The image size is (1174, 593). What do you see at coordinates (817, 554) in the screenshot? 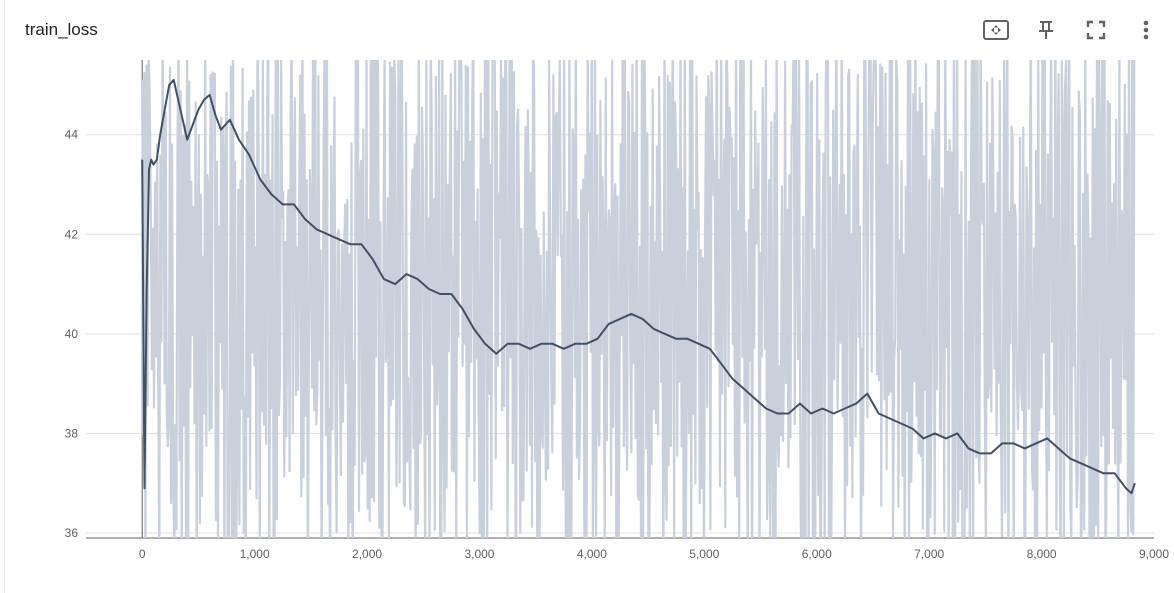
I see `x-tick-label: 6,000` at bounding box center [817, 554].